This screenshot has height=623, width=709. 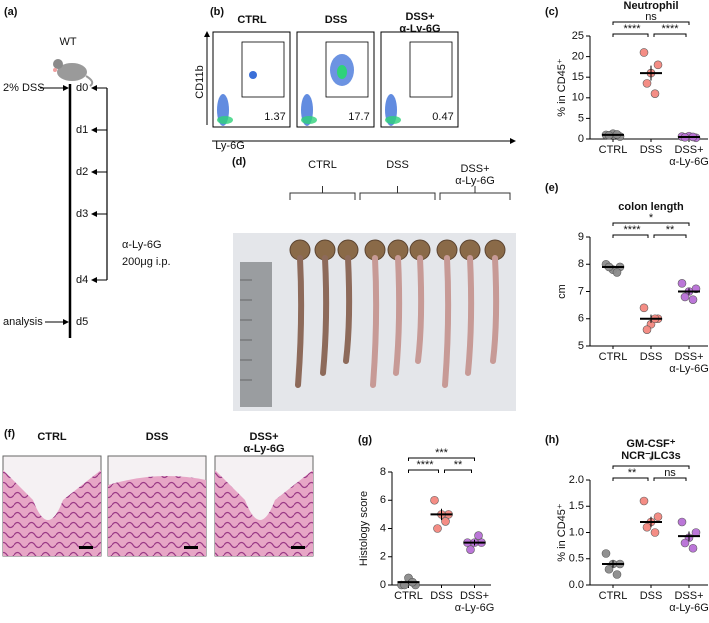 What do you see at coordinates (431, 69) in the screenshot?
I see `gate` at bounding box center [431, 69].